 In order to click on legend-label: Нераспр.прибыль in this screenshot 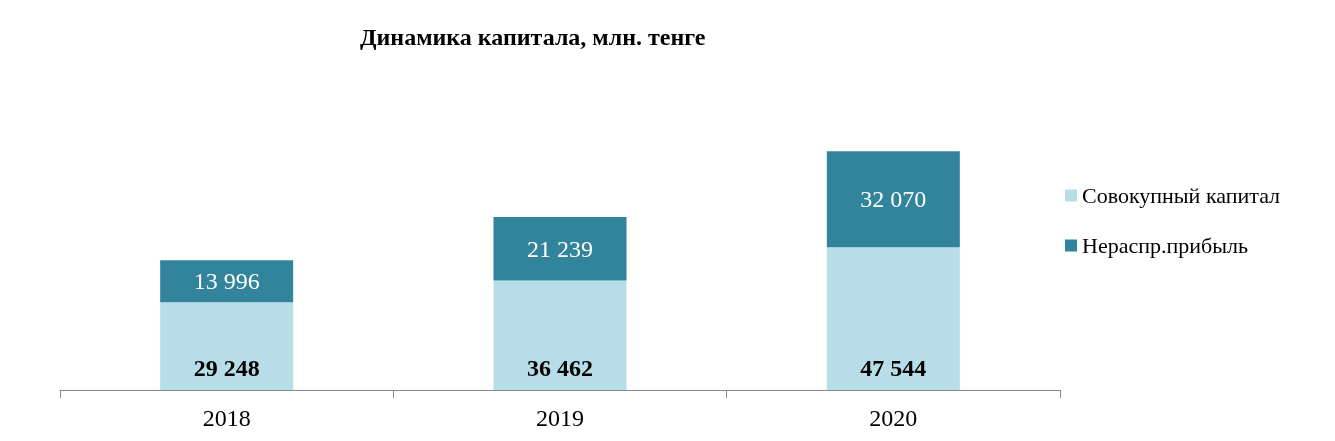, I will do `click(1165, 245)`.